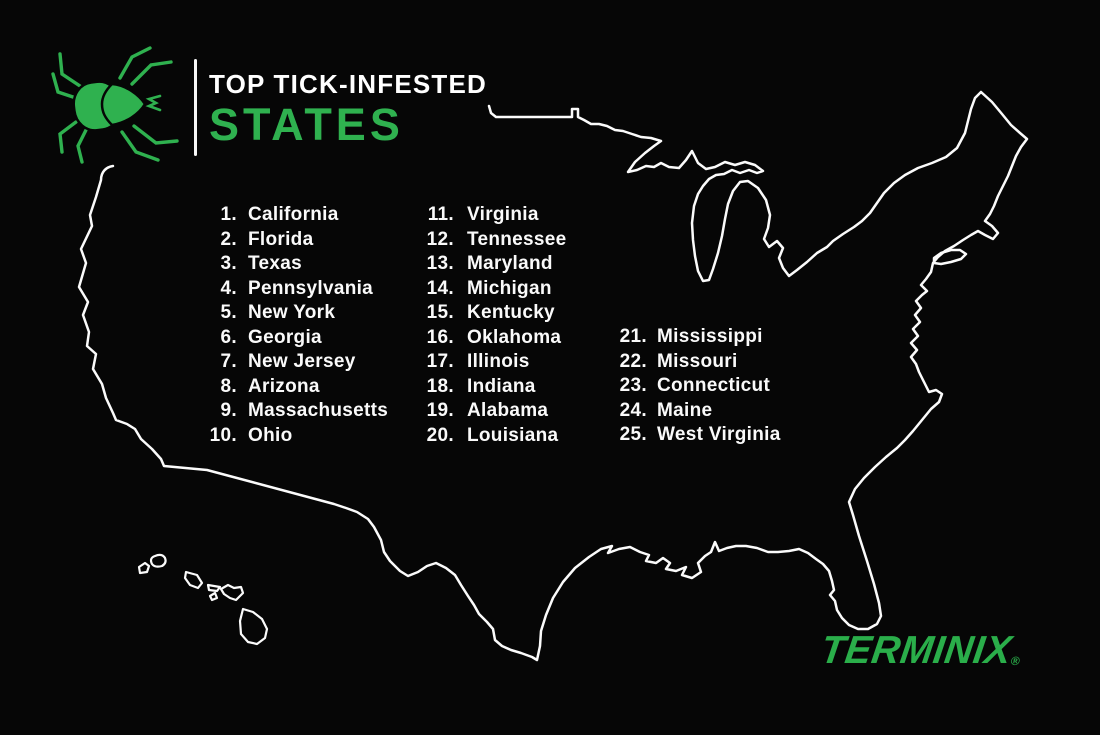 This screenshot has width=1100, height=735. What do you see at coordinates (228, 313) in the screenshot?
I see `state-rank: 5.` at bounding box center [228, 313].